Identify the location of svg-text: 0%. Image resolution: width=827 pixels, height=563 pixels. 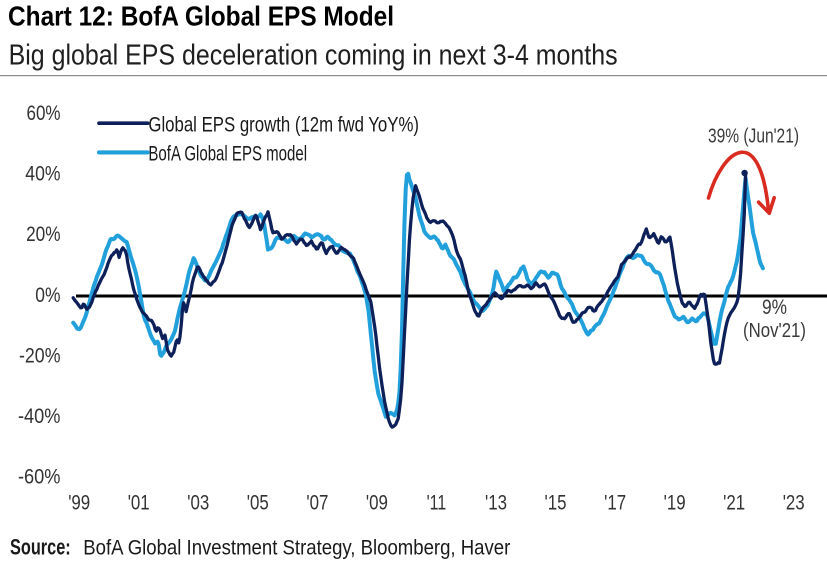
(47, 295).